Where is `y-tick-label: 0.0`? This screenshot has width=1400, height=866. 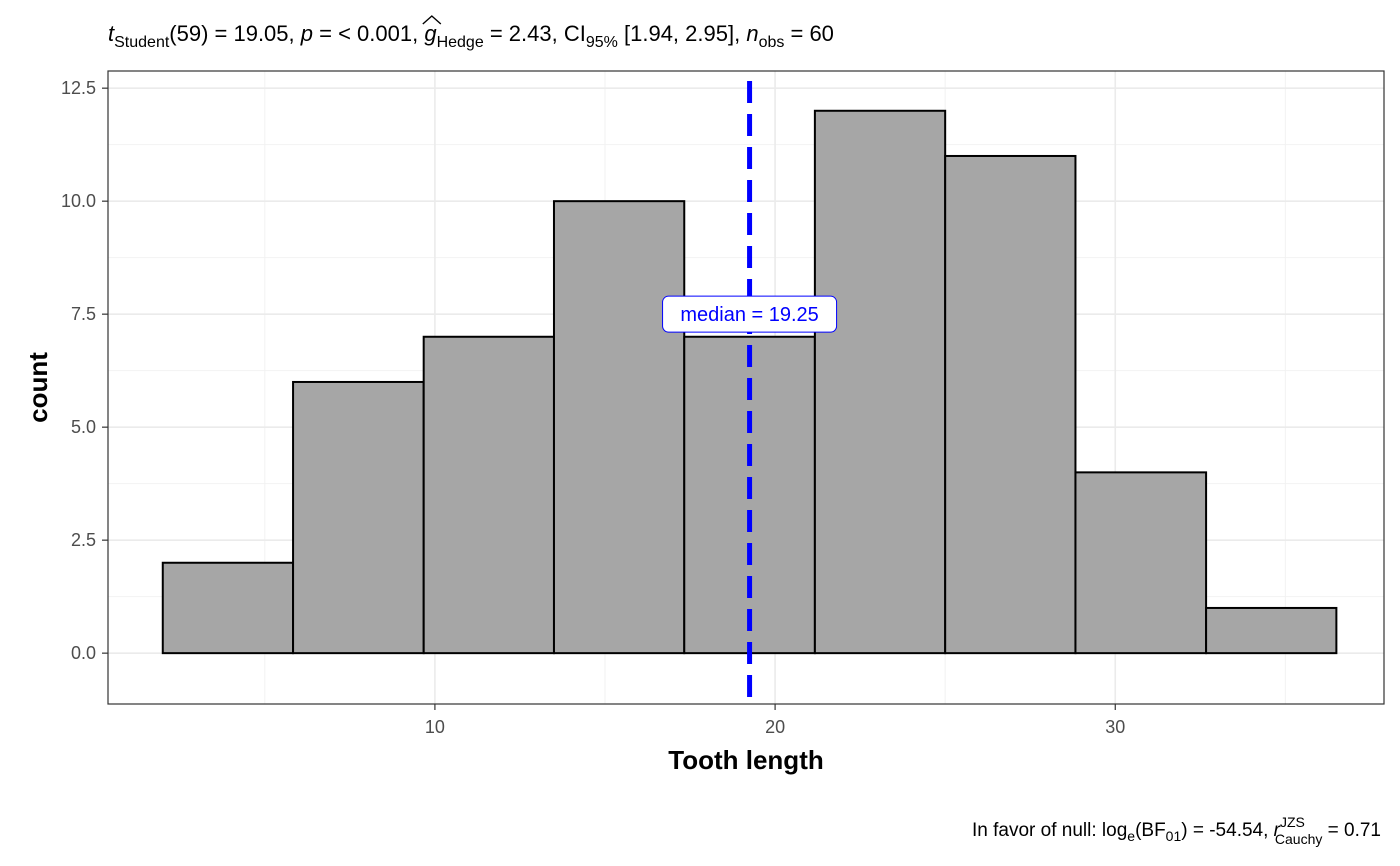
y-tick-label: 0.0 is located at coordinates (83, 653).